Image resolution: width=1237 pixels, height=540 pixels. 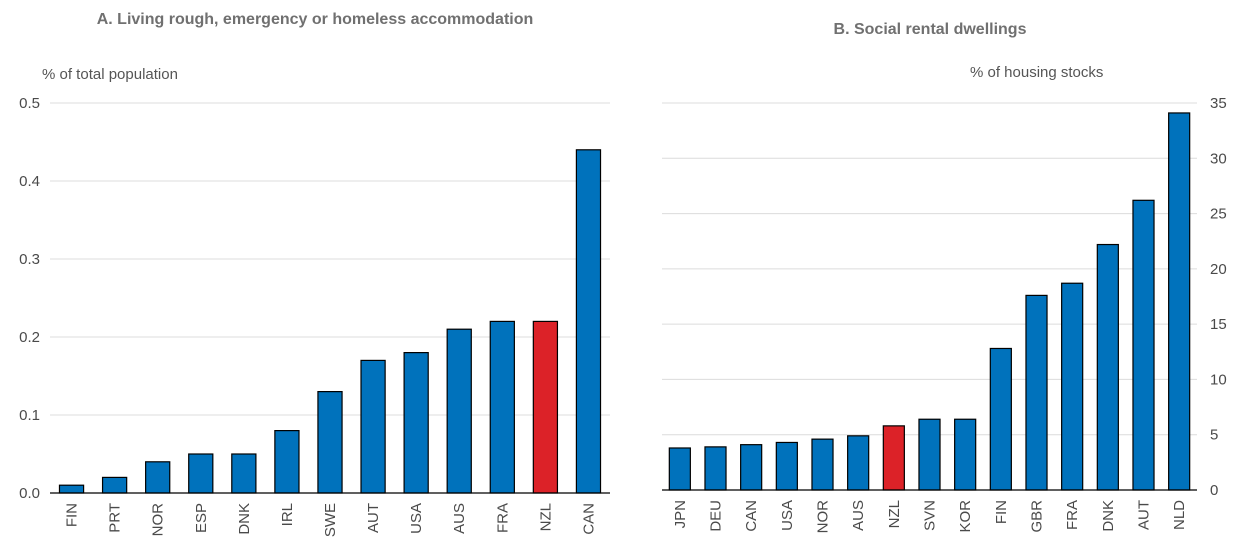 I want to click on y-tick-label: 0.3, so click(x=29, y=259).